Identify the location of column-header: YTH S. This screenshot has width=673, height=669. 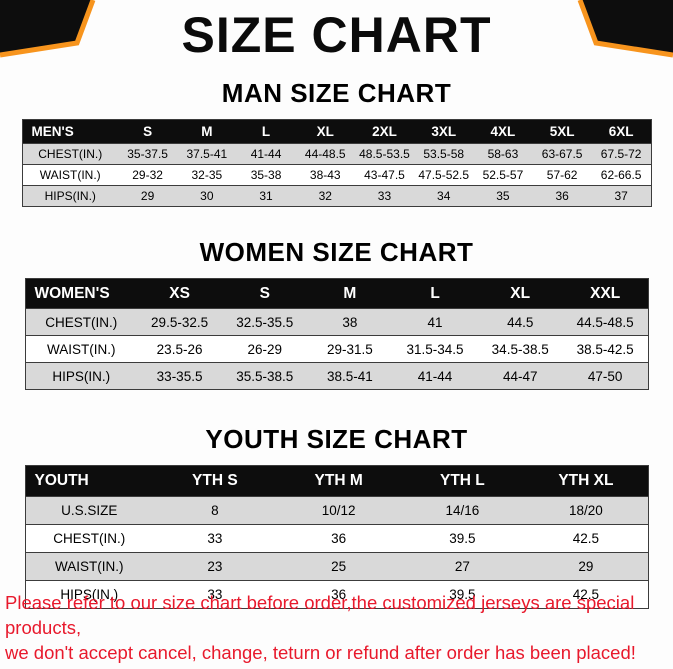
(215, 480).